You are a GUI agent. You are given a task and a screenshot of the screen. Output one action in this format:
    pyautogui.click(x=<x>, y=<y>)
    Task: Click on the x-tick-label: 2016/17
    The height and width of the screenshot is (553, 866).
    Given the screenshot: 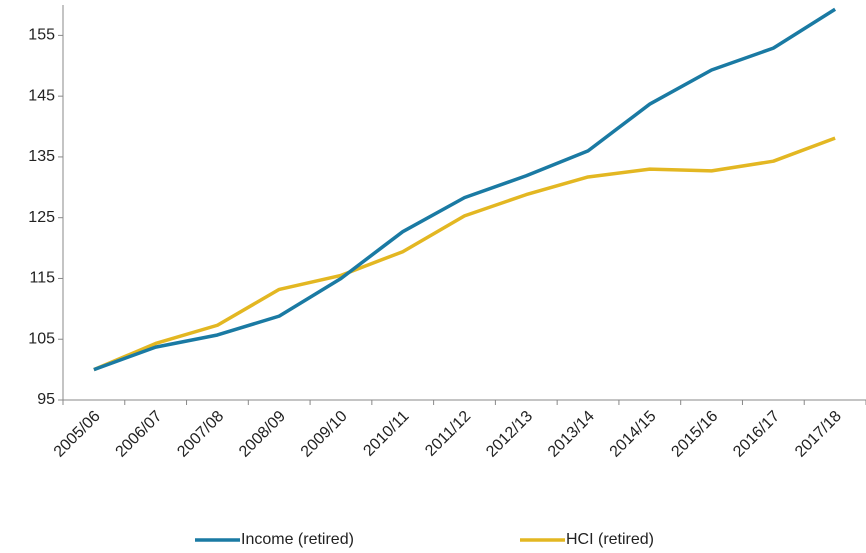 What is the action you would take?
    pyautogui.click(x=756, y=434)
    